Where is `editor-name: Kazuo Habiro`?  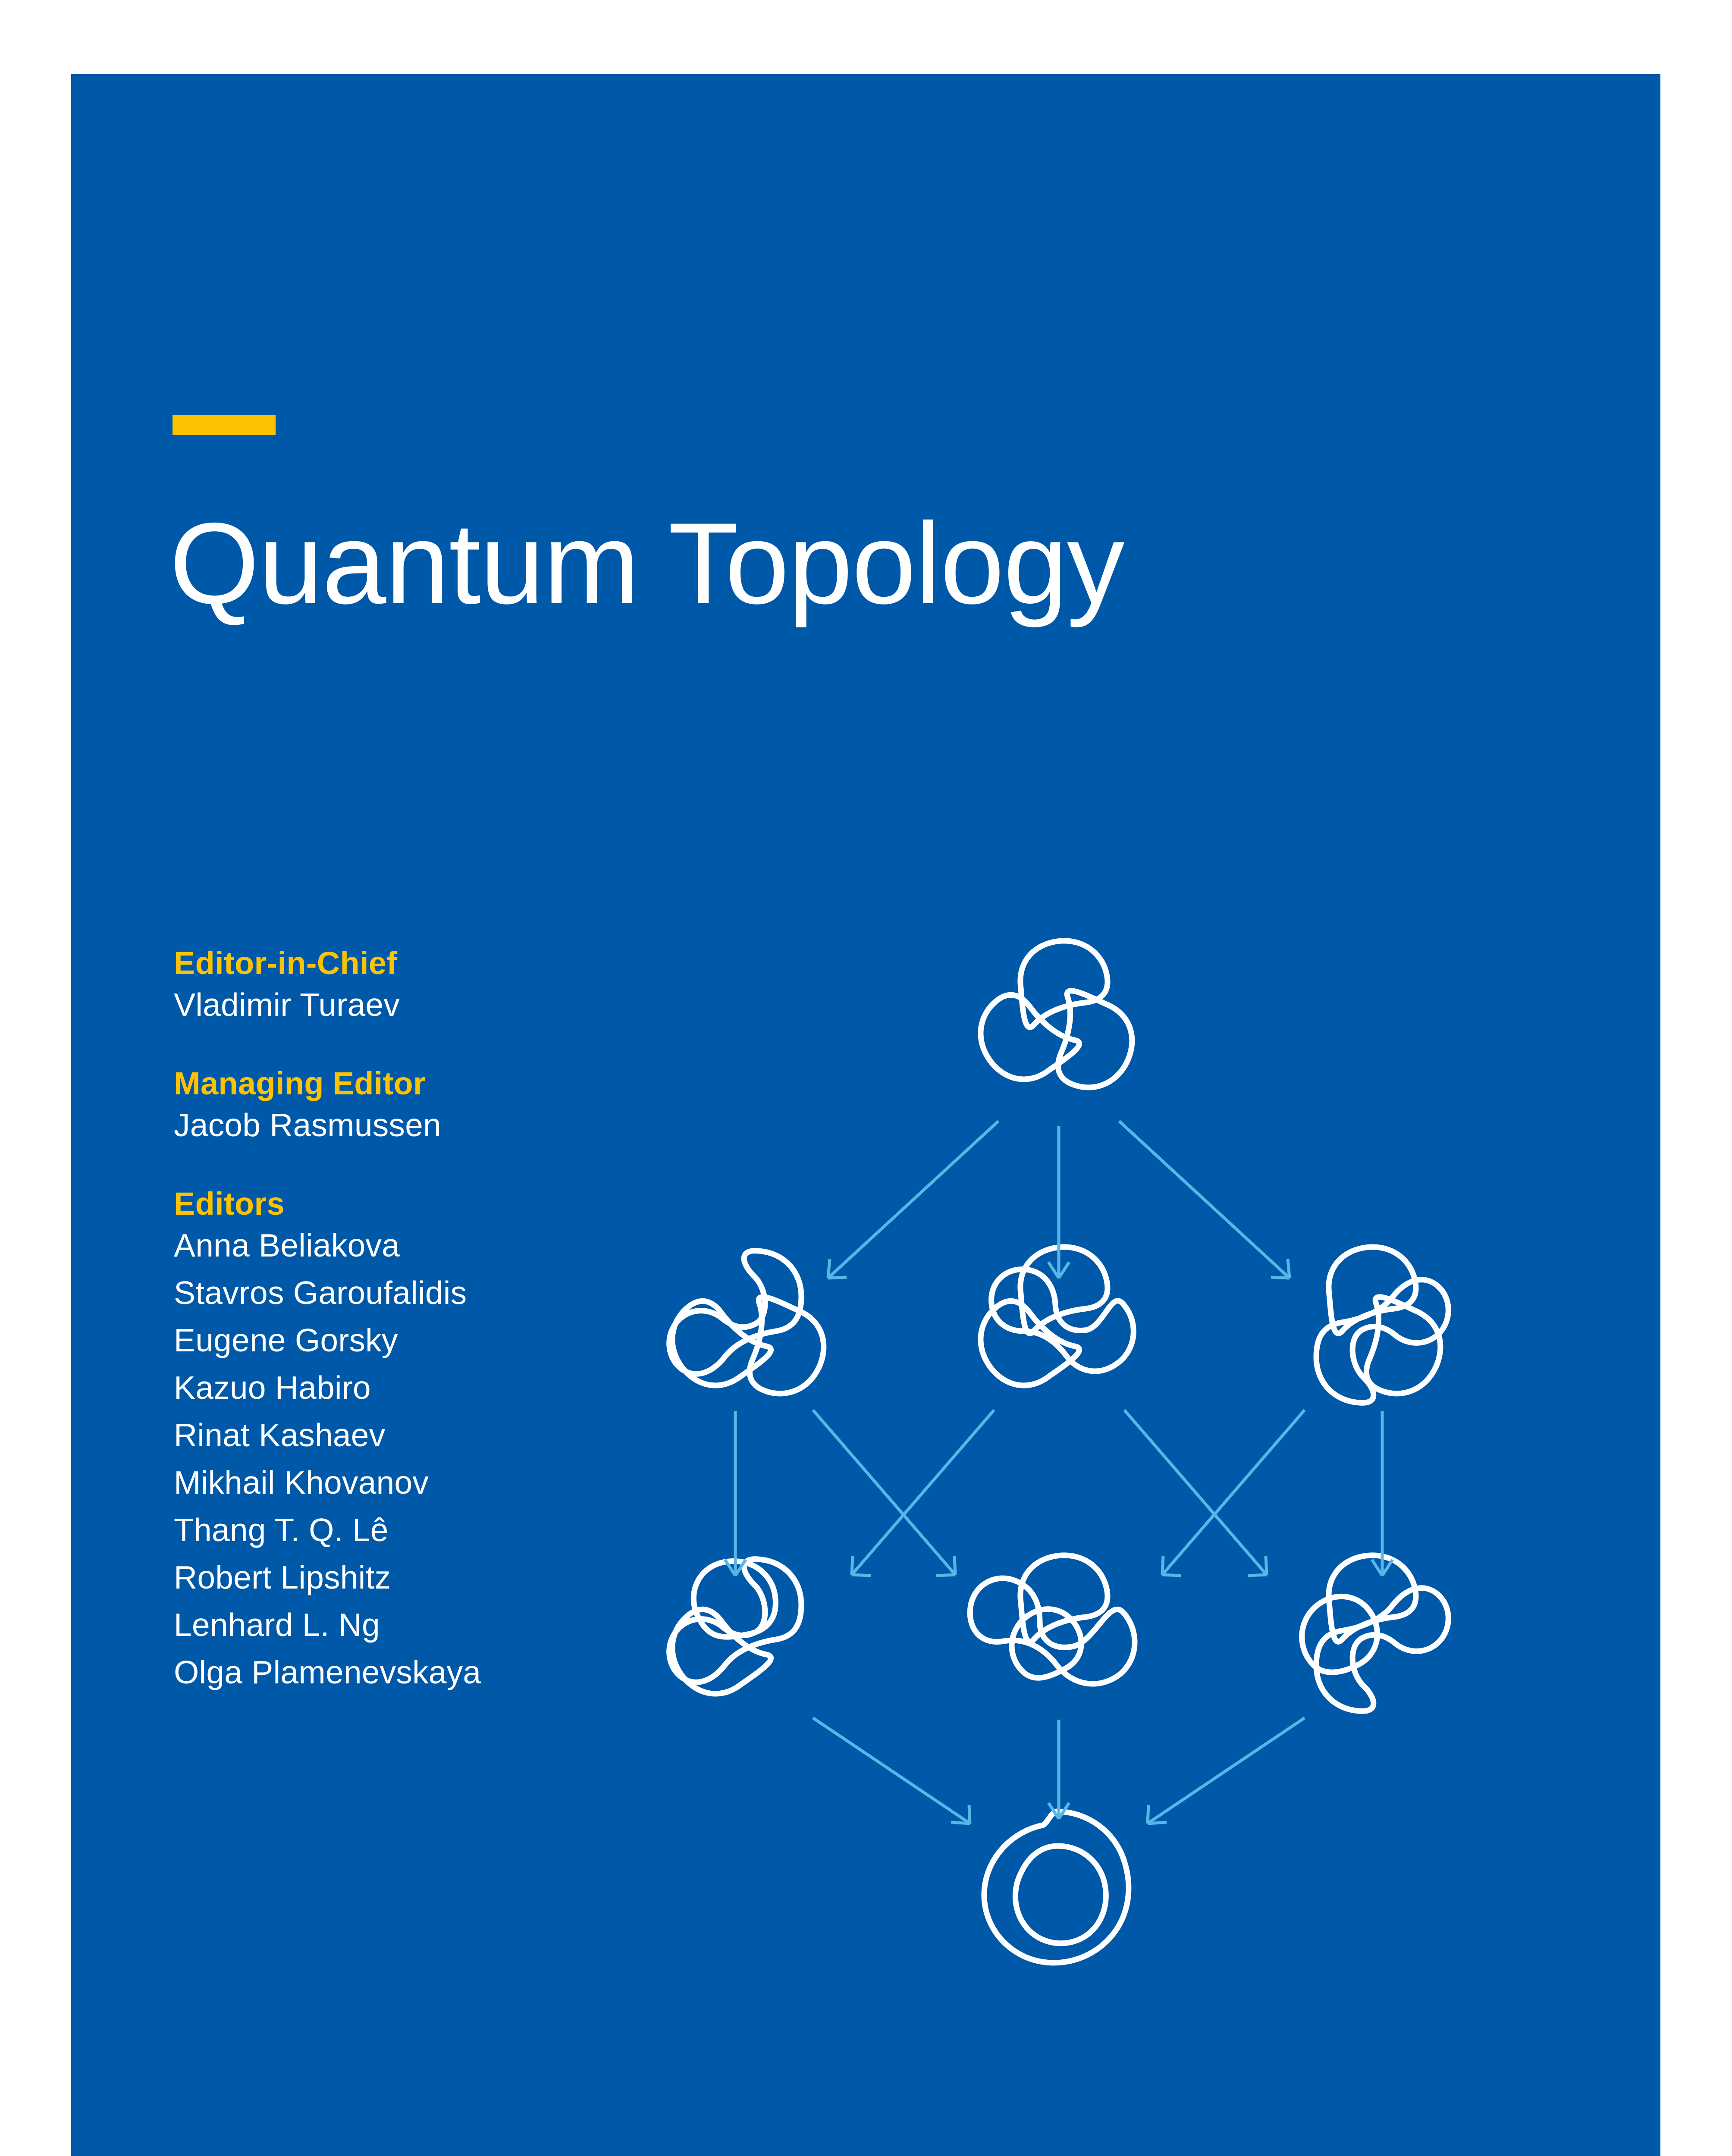
editor-name: Kazuo Habiro is located at coordinates (272, 1387).